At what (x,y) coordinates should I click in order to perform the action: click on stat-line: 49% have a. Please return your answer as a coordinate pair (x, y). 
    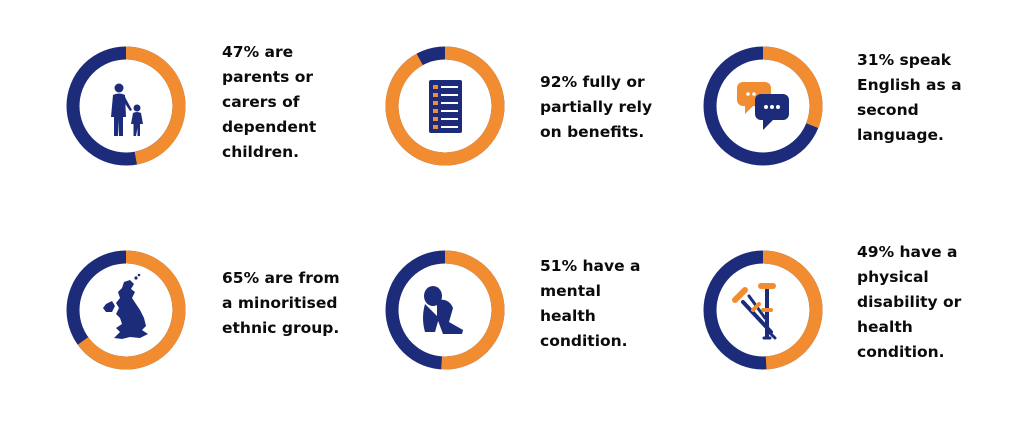
    Looking at the image, I should click on (907, 252).